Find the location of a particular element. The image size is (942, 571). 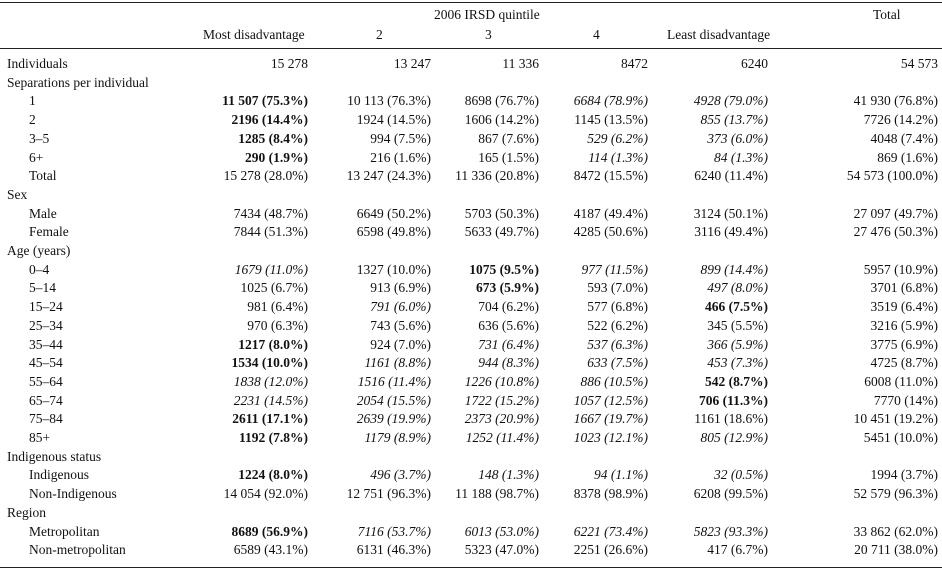

cell-q2: 1924 (14.5%) is located at coordinates (393, 120).